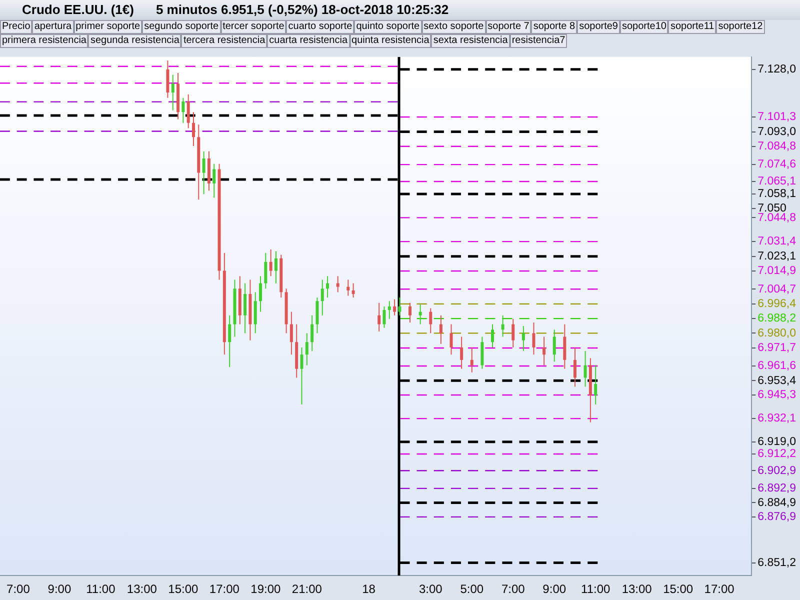 This screenshot has height=600, width=800. What do you see at coordinates (16, 27) in the screenshot?
I see `text: Precio` at bounding box center [16, 27].